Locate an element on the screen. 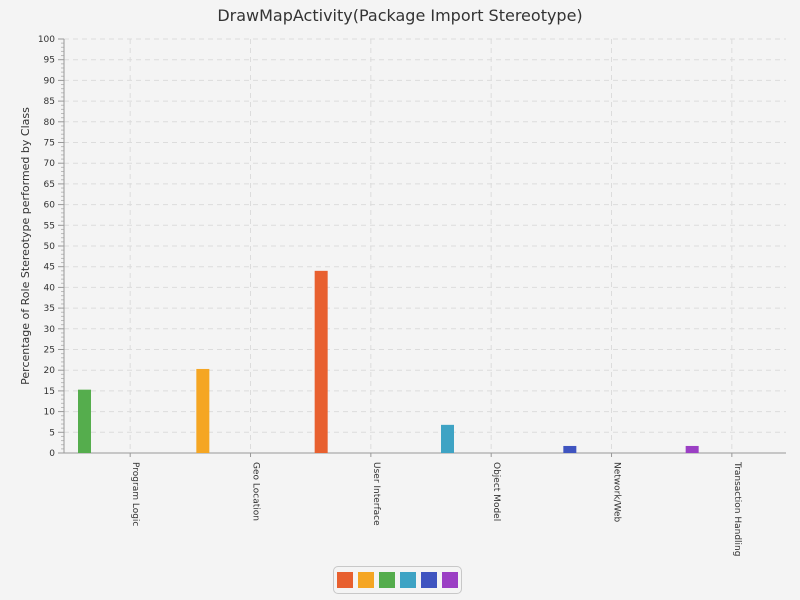 The image size is (800, 600). x-tick-label: Geo Location is located at coordinates (256, 491).